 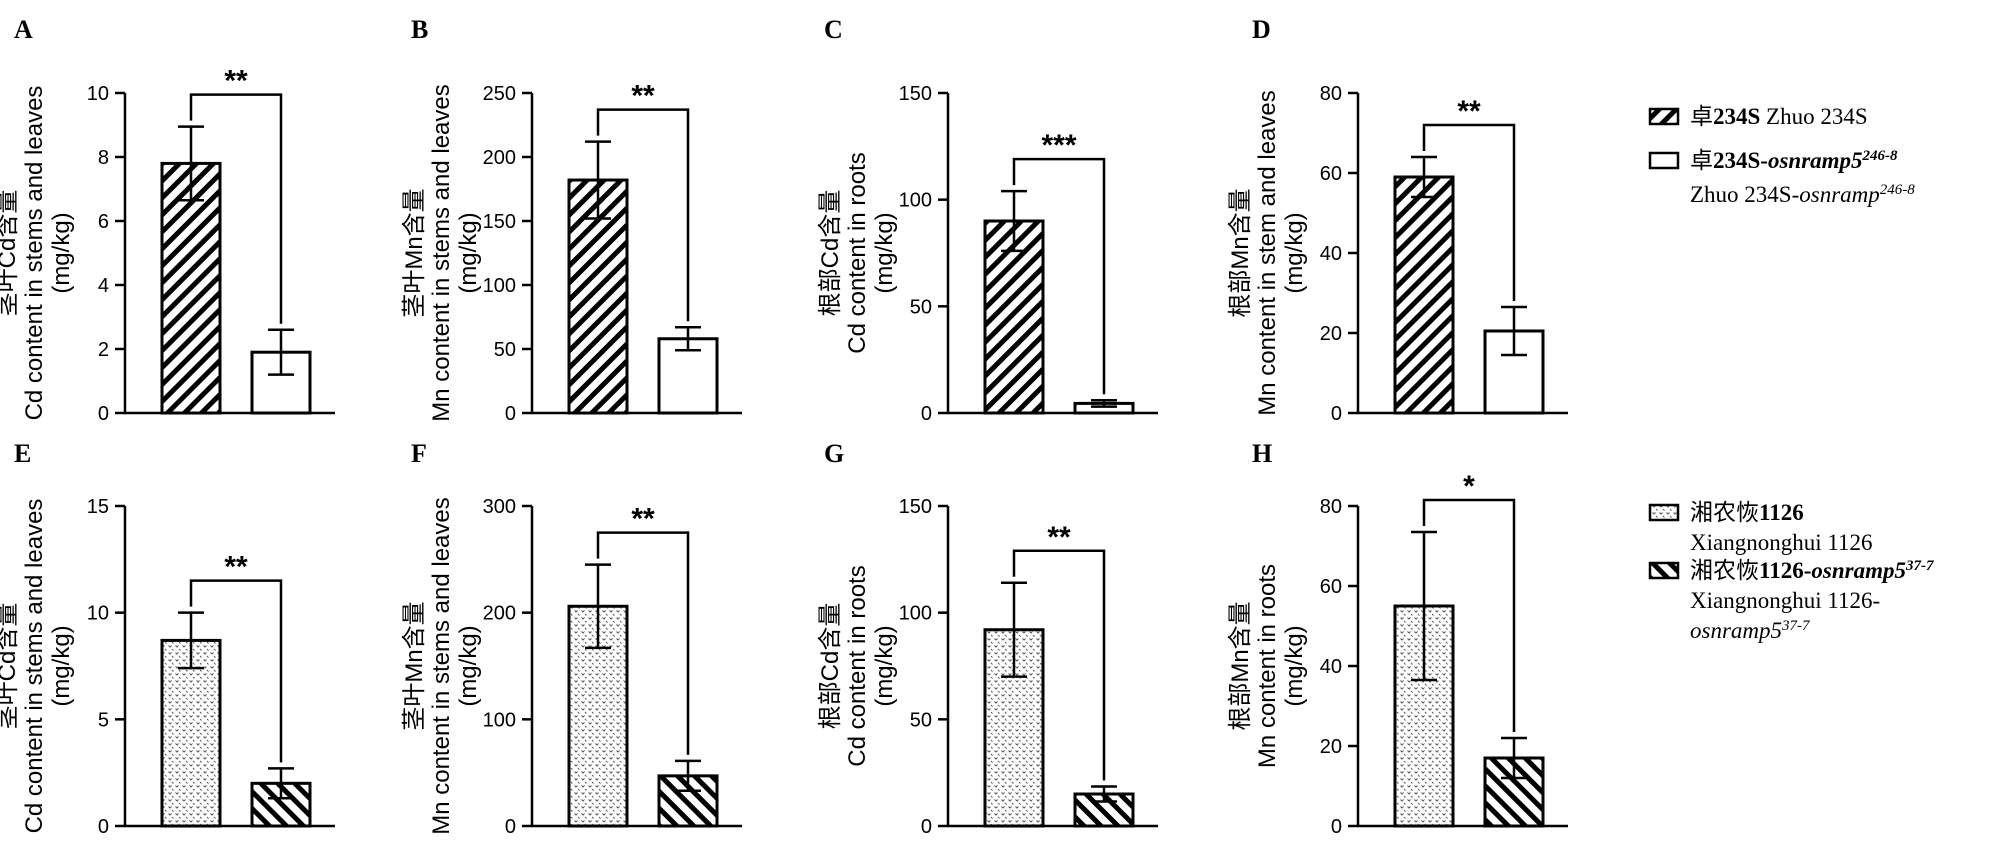 I want to click on y-axis-label: Mn content in stems and leaves, so click(x=441, y=666).